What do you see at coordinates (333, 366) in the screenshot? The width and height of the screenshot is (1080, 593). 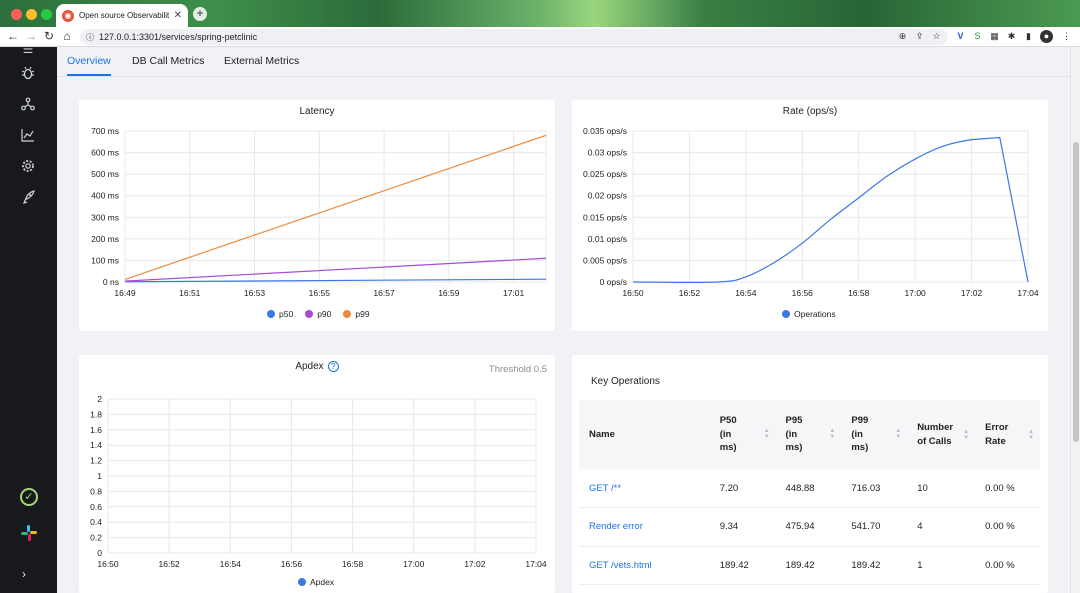 I see `help-icon: ?` at bounding box center [333, 366].